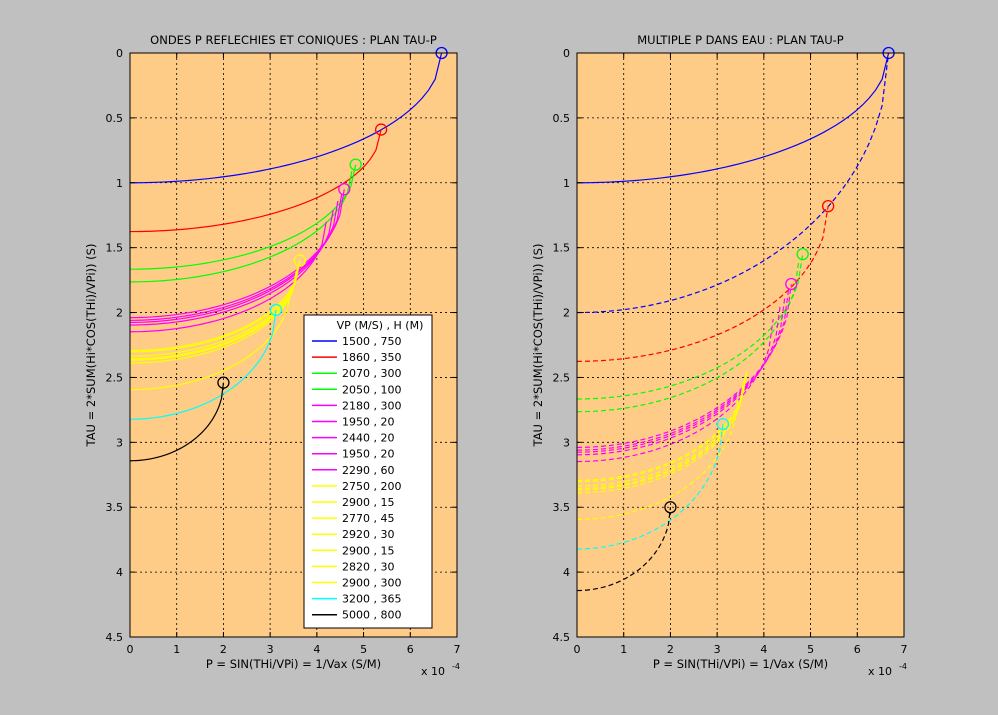  What do you see at coordinates (368, 518) in the screenshot?
I see `legend-entry-label: 2770 , 45` at bounding box center [368, 518].